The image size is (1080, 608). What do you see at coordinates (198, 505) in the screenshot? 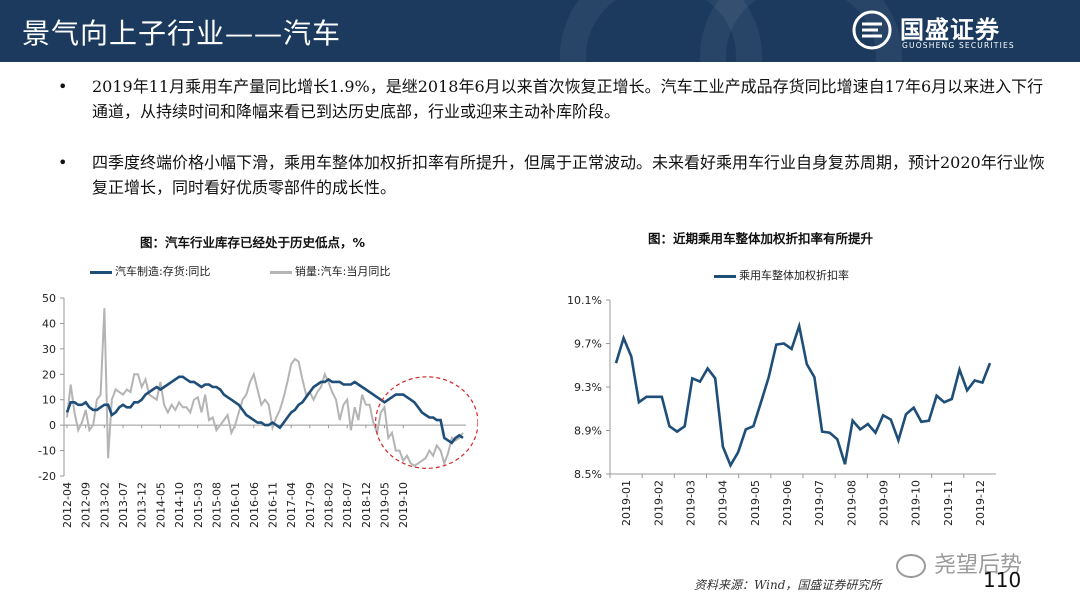
I see `x-tick-label: 2015-03` at bounding box center [198, 505].